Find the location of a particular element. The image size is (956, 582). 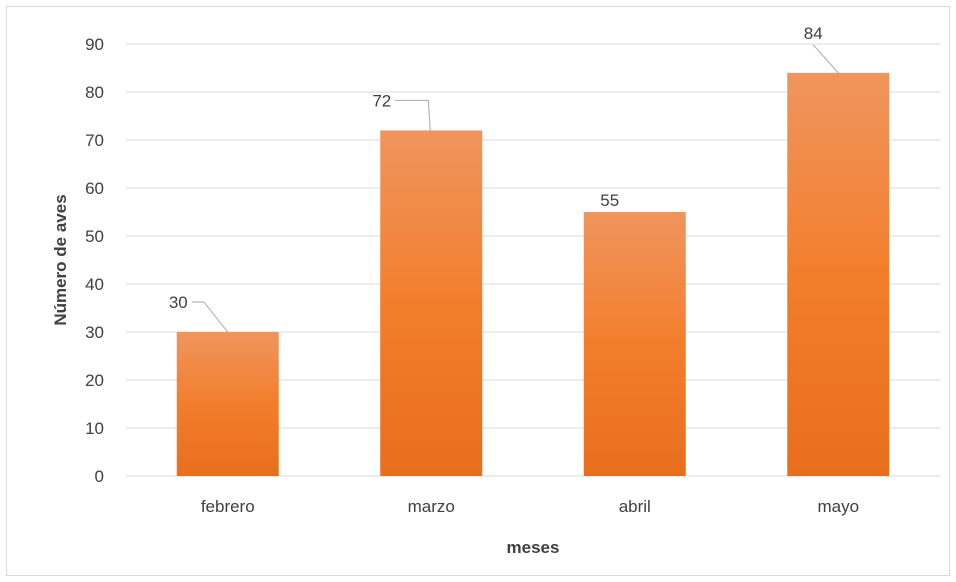

y-tick-label: 80 is located at coordinates (94, 92).